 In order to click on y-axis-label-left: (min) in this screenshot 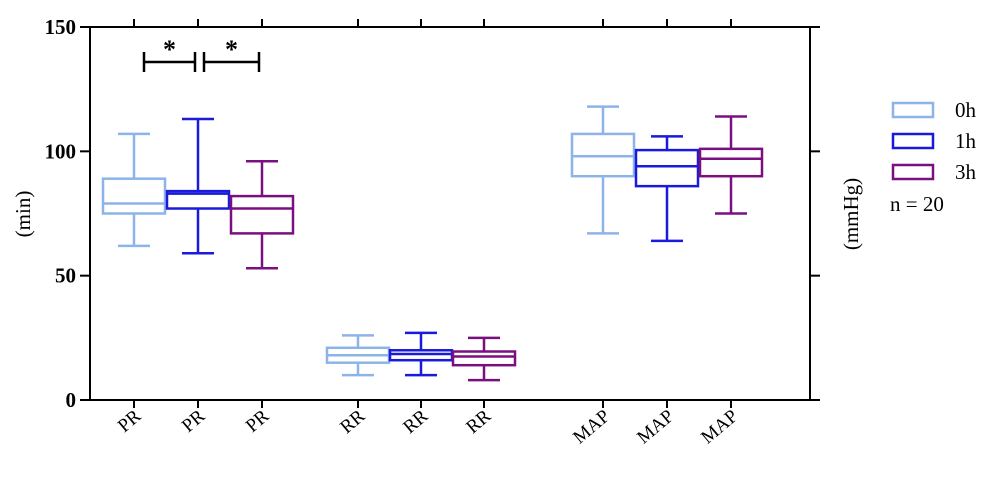, I will do `click(23, 214)`.